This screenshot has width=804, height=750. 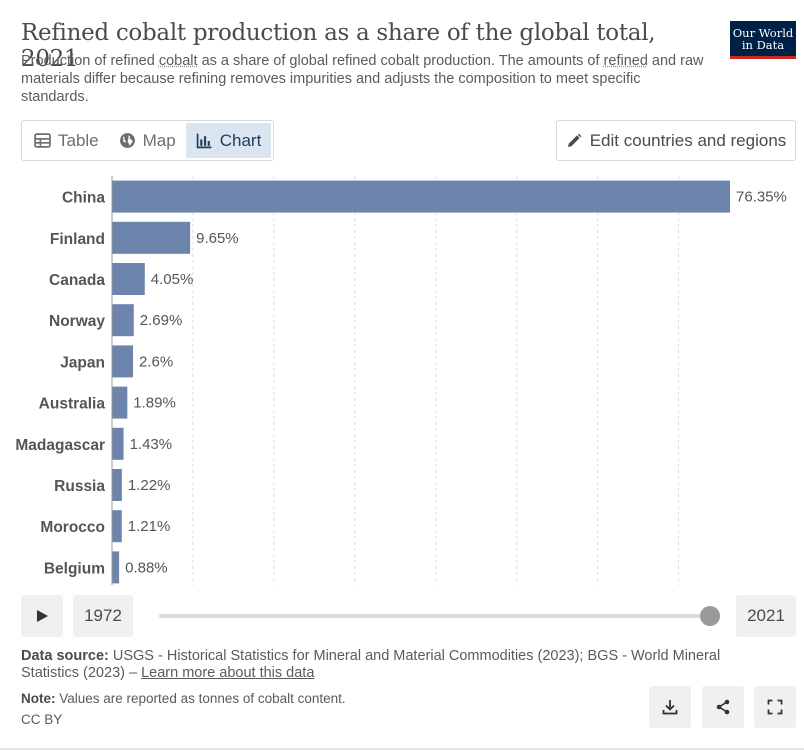 What do you see at coordinates (574, 140) in the screenshot?
I see `pencil-icon` at bounding box center [574, 140].